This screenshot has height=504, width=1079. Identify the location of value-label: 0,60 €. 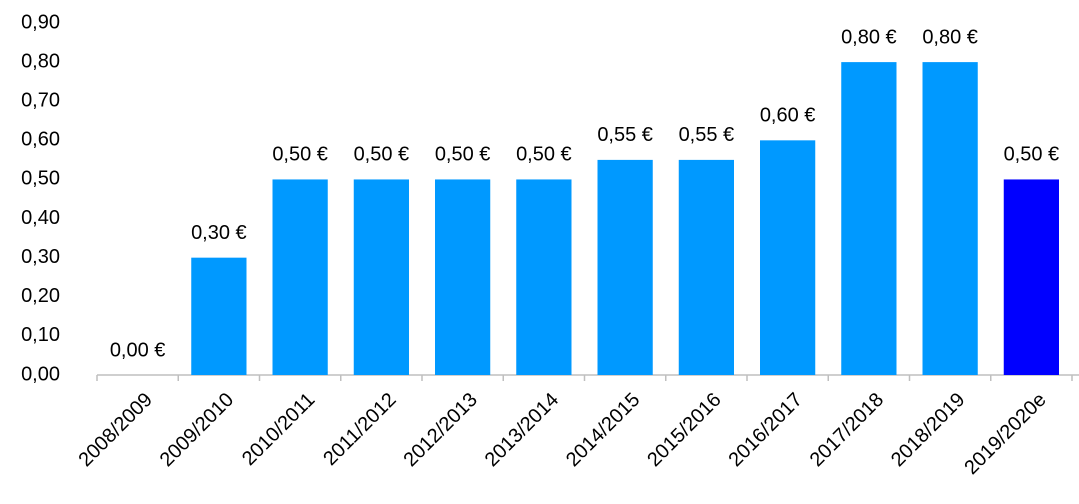
(788, 116).